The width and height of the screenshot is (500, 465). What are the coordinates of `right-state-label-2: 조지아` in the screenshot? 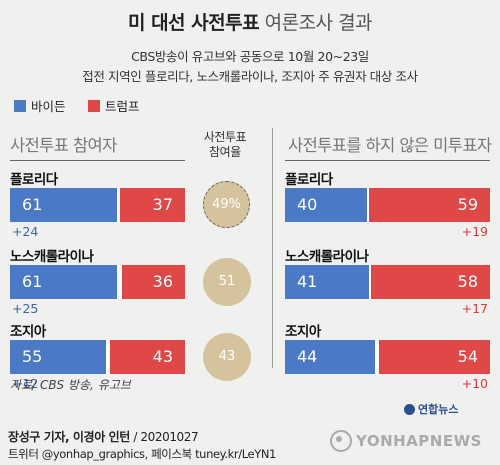 It's located at (303, 332).